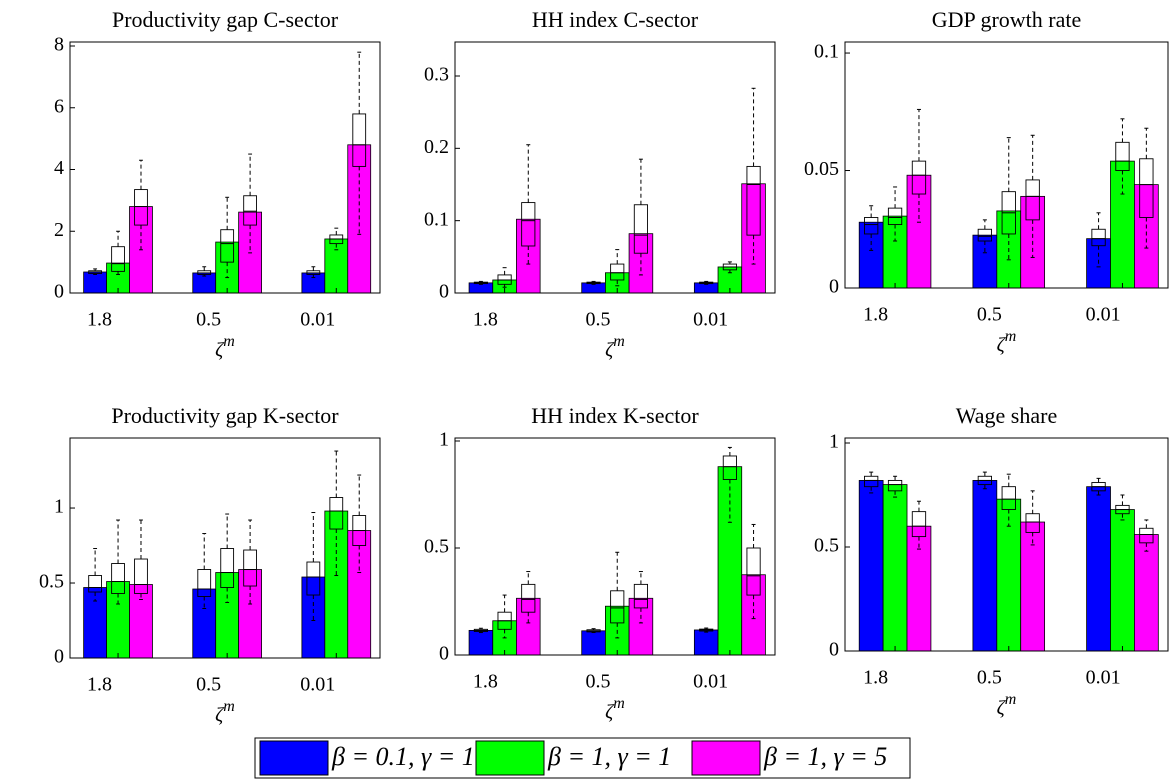 The height and width of the screenshot is (780, 1170). What do you see at coordinates (826, 546) in the screenshot?
I see `y-tick-label: 0.5` at bounding box center [826, 546].